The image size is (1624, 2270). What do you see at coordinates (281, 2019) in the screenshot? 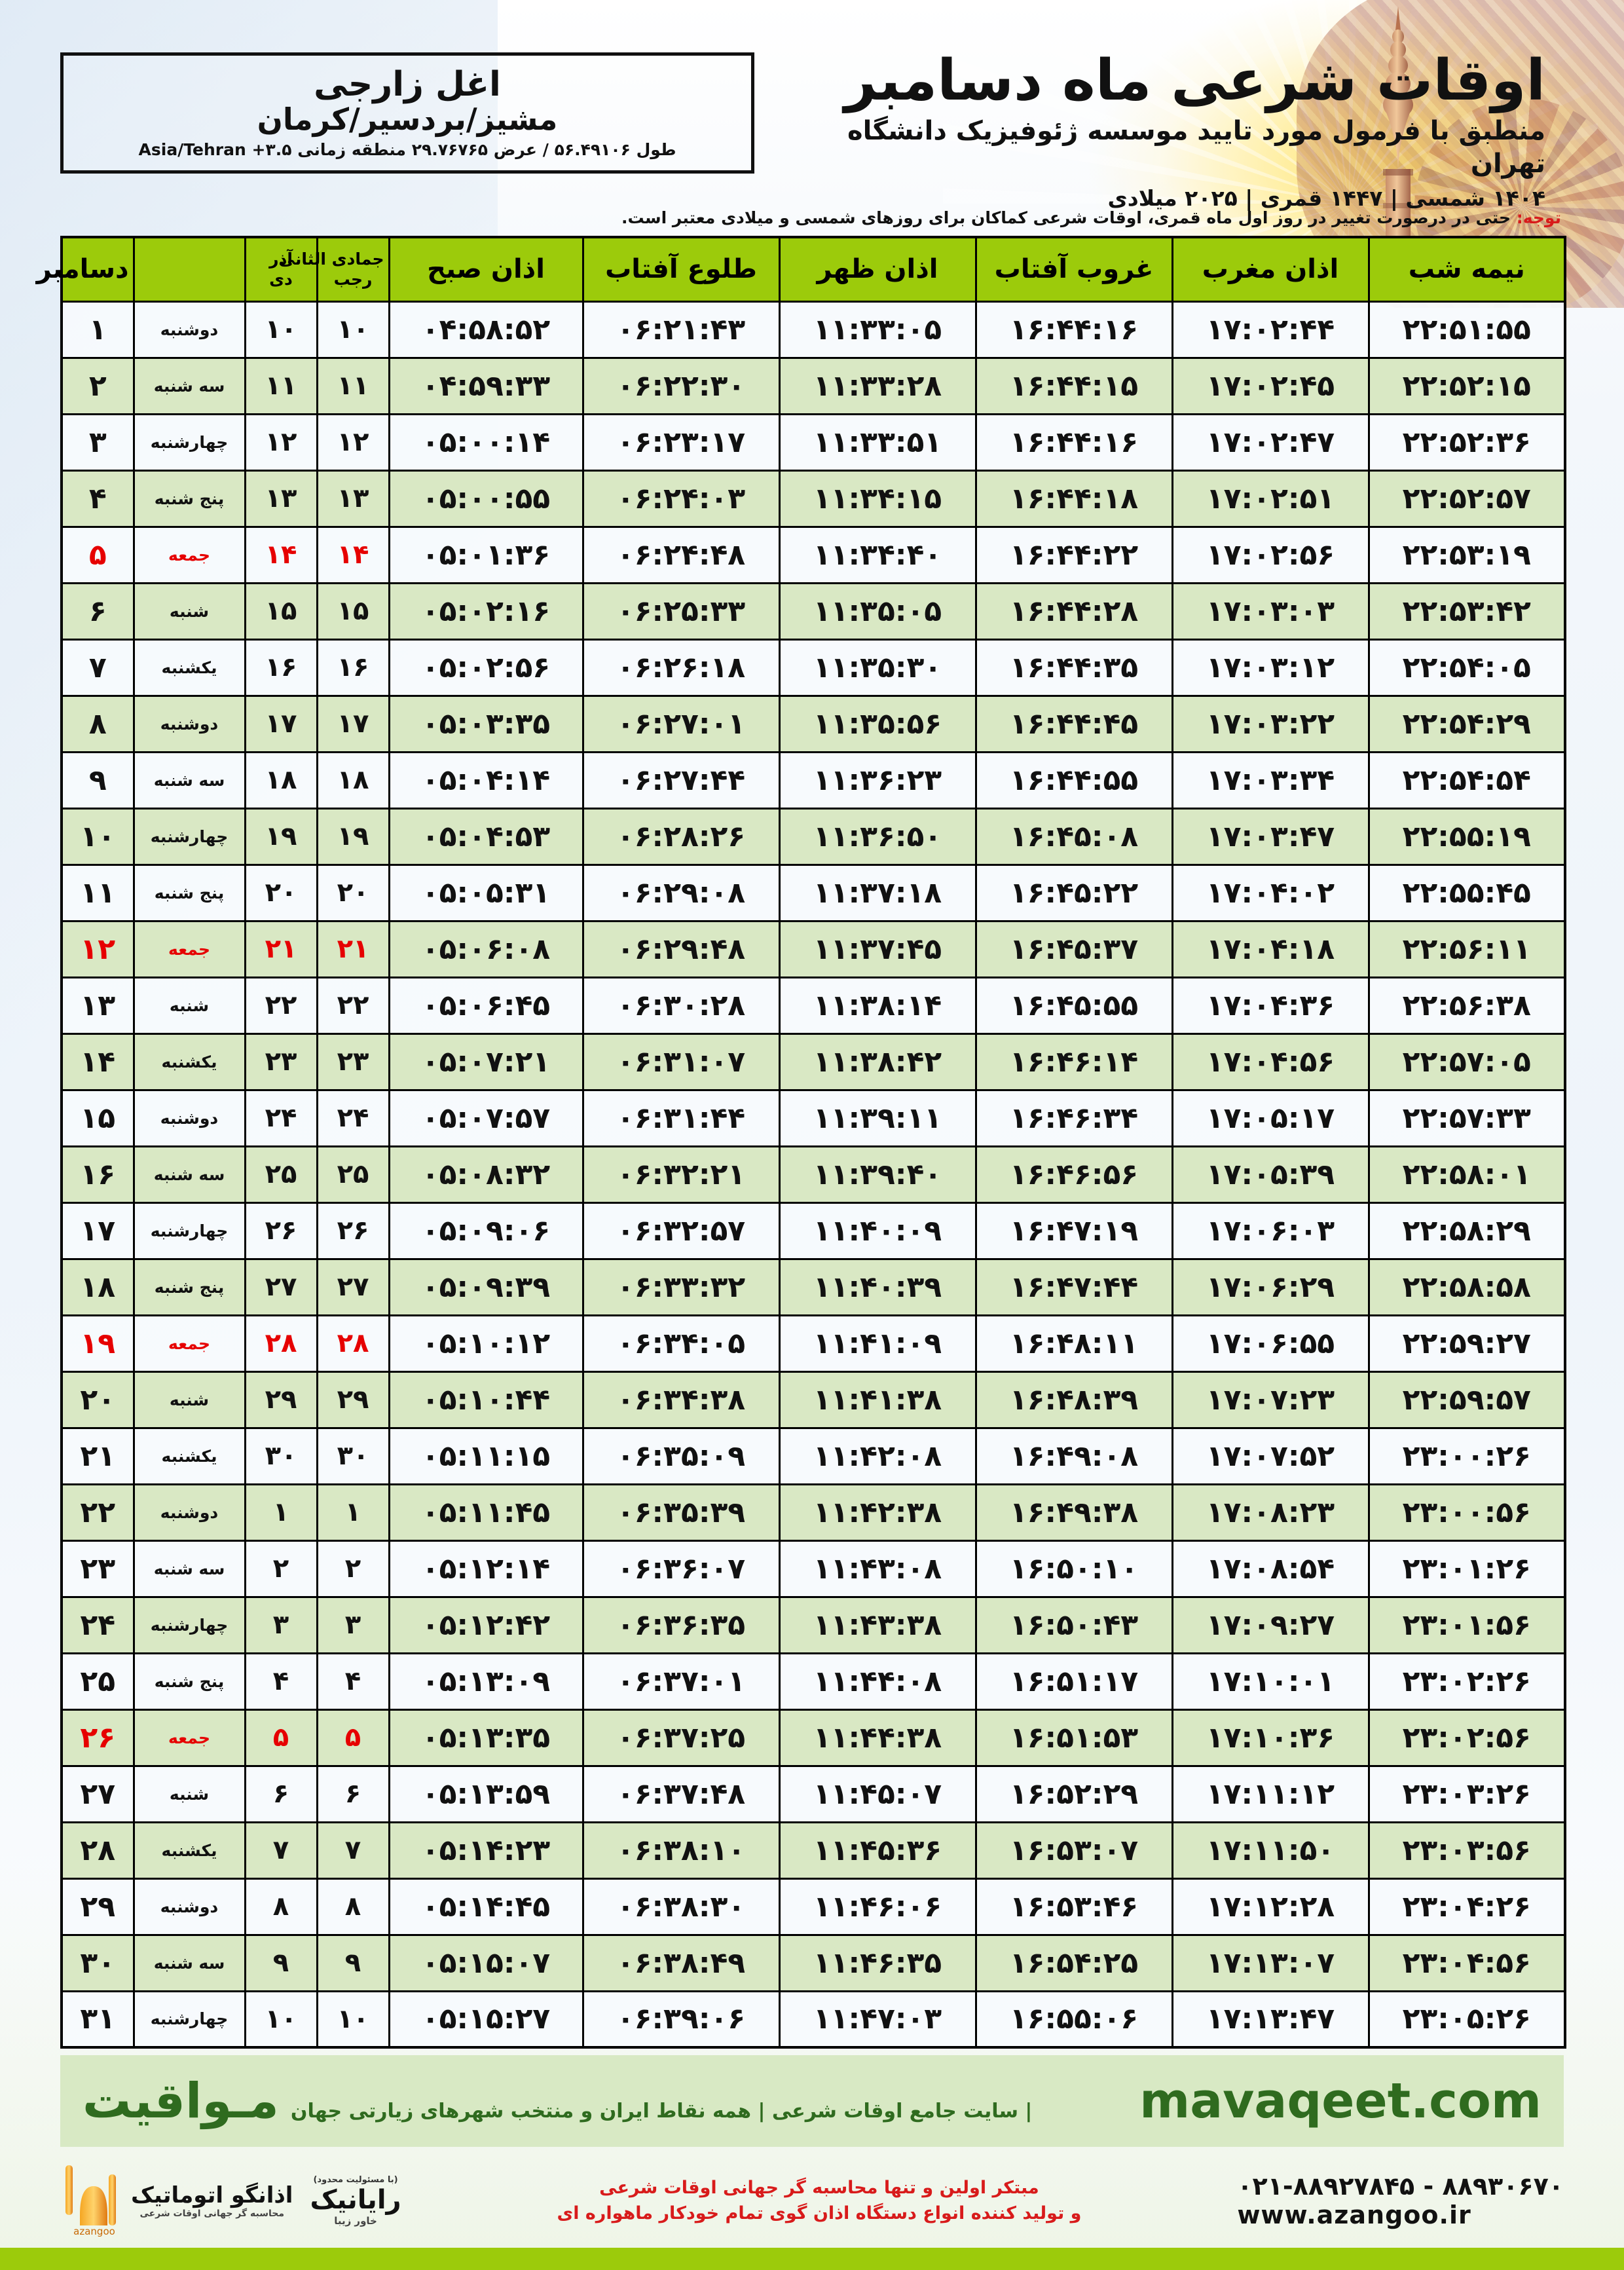
I see `cell-jalali-day: ۱۰` at bounding box center [281, 2019].